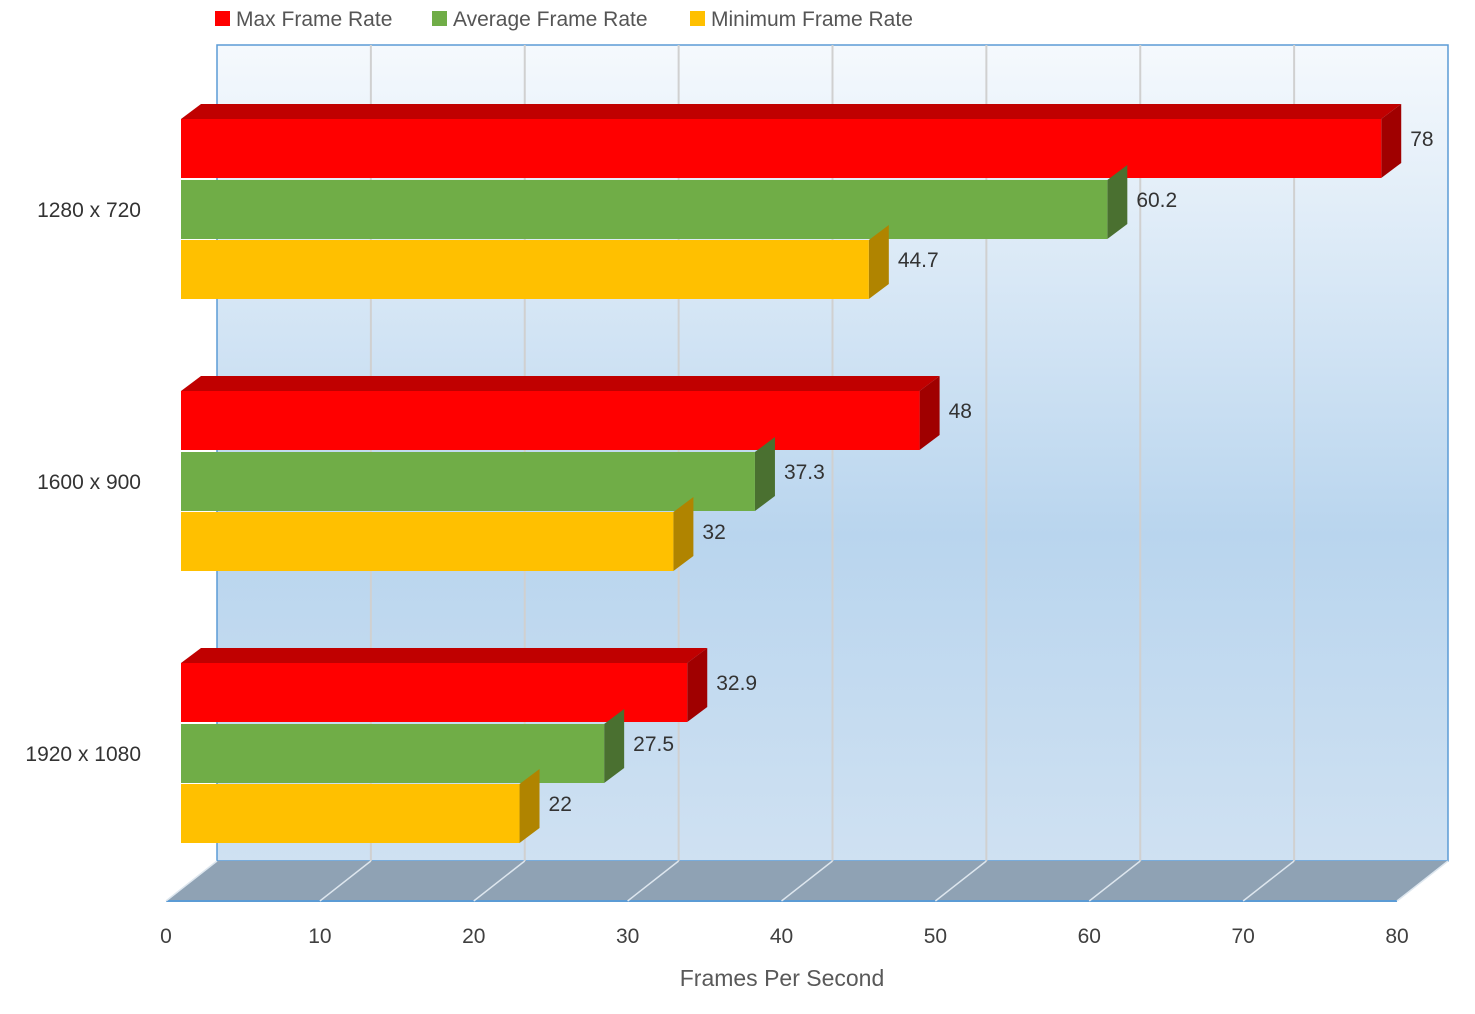 The height and width of the screenshot is (1014, 1475). What do you see at coordinates (1156, 200) in the screenshot?
I see `data-label: 60.2` at bounding box center [1156, 200].